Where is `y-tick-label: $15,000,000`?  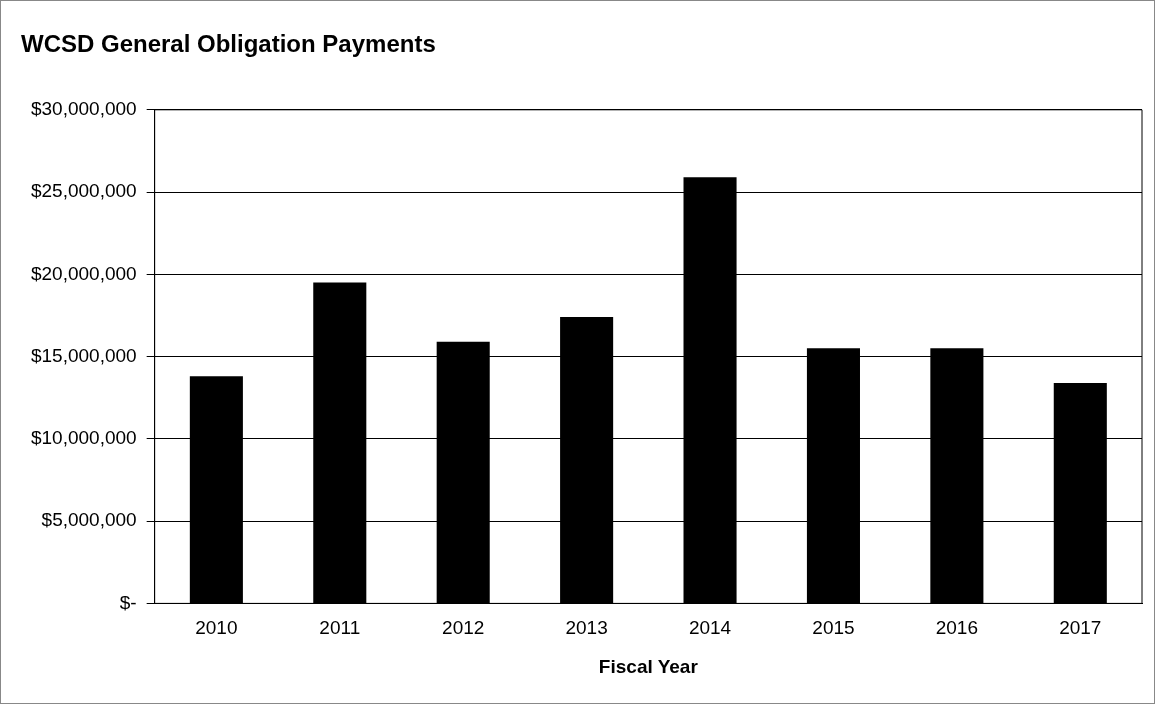
y-tick-label: $15,000,000 is located at coordinates (83, 355).